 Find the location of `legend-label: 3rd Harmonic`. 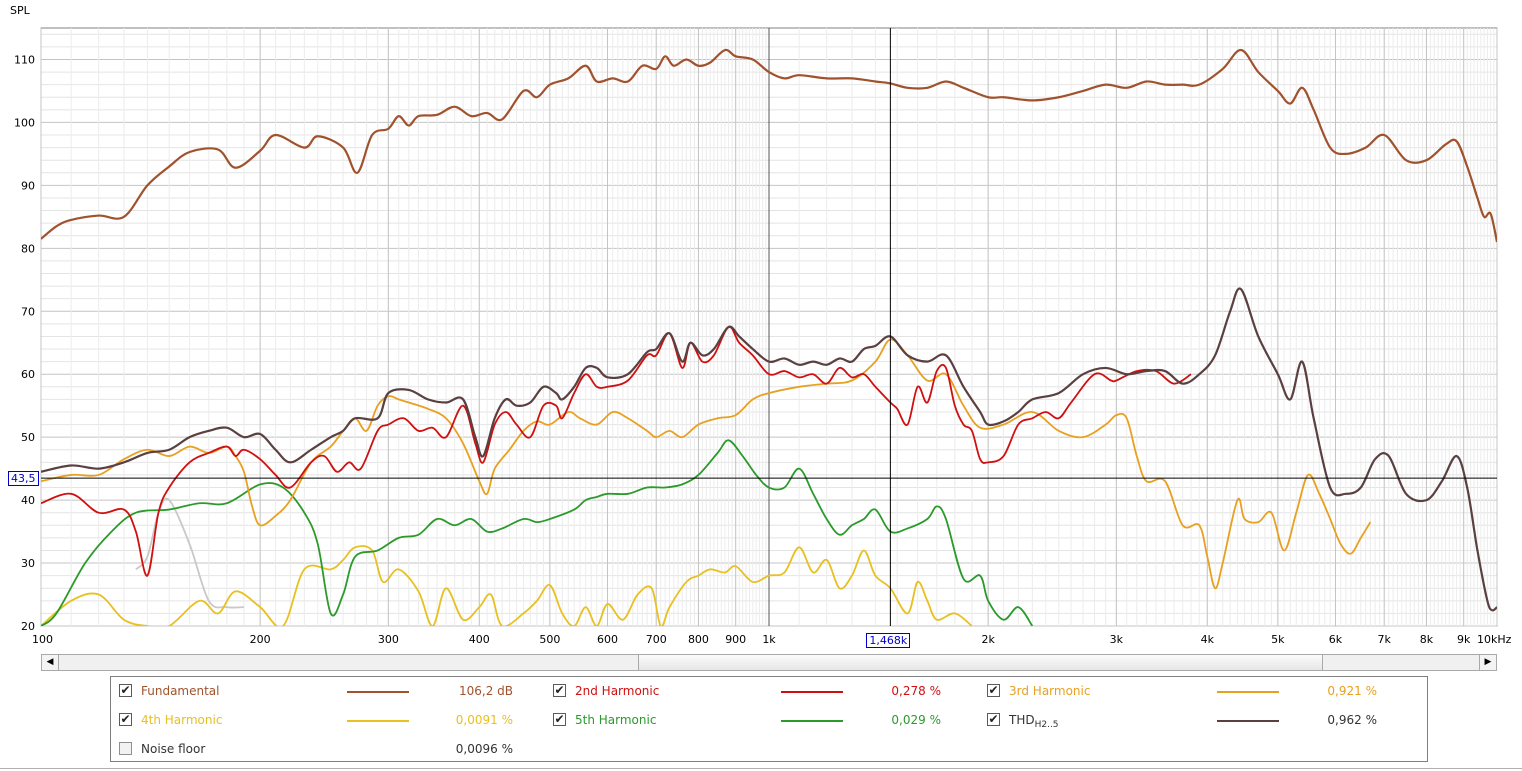

legend-label: 3rd Harmonic is located at coordinates (1050, 691).